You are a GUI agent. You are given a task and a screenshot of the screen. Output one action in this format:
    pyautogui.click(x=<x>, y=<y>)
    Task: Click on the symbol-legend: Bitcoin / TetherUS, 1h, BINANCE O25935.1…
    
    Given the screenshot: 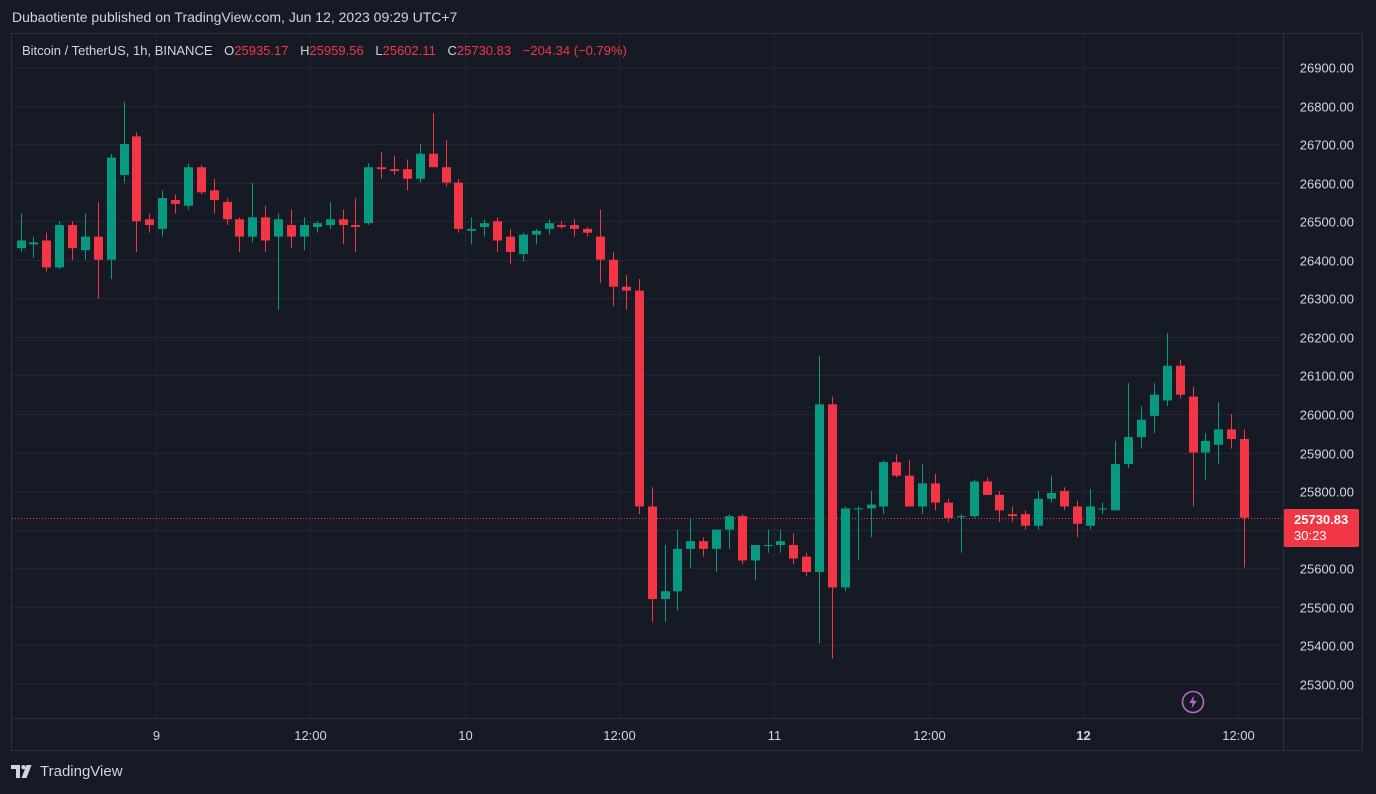 What is the action you would take?
    pyautogui.click(x=324, y=50)
    